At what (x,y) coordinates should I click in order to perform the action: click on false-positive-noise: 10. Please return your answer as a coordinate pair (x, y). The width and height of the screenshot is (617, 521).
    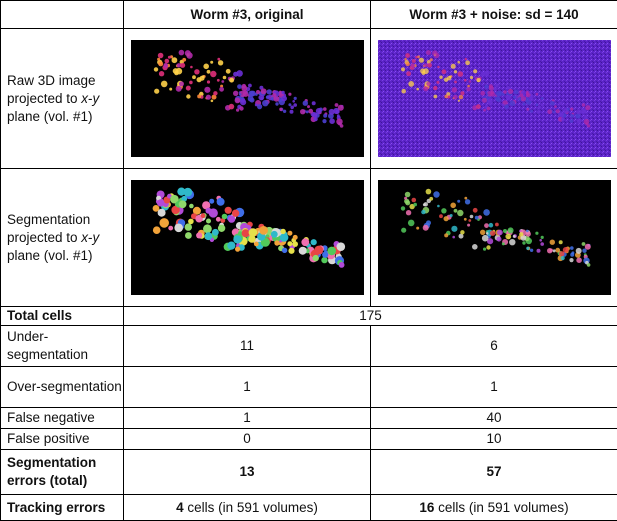
    Looking at the image, I should click on (494, 439).